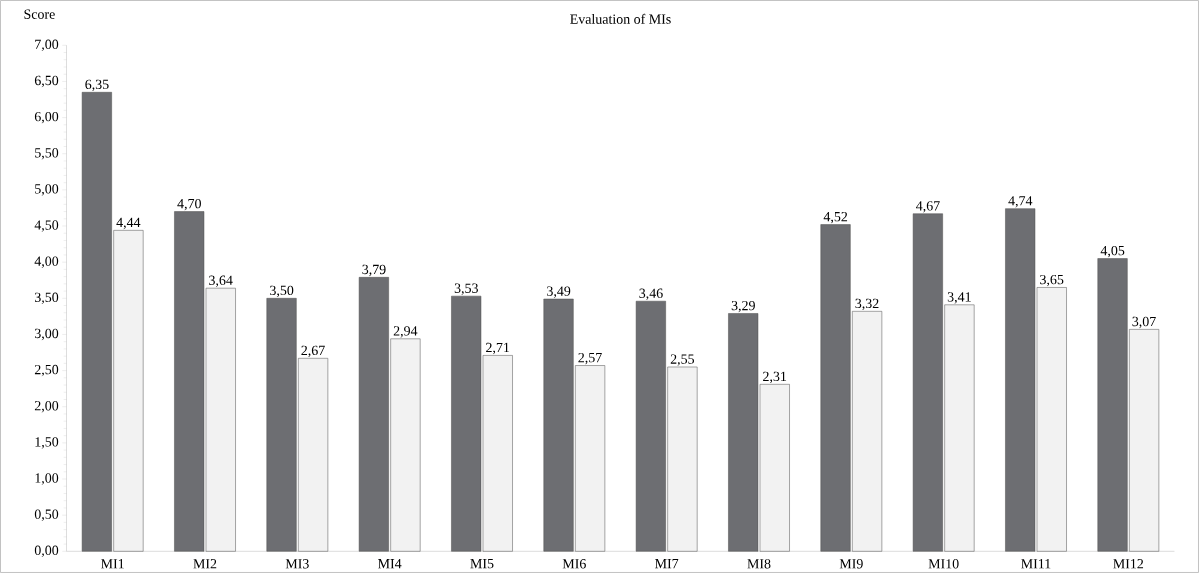 The height and width of the screenshot is (573, 1199). What do you see at coordinates (128, 223) in the screenshot?
I see `data-label: 4,44` at bounding box center [128, 223].